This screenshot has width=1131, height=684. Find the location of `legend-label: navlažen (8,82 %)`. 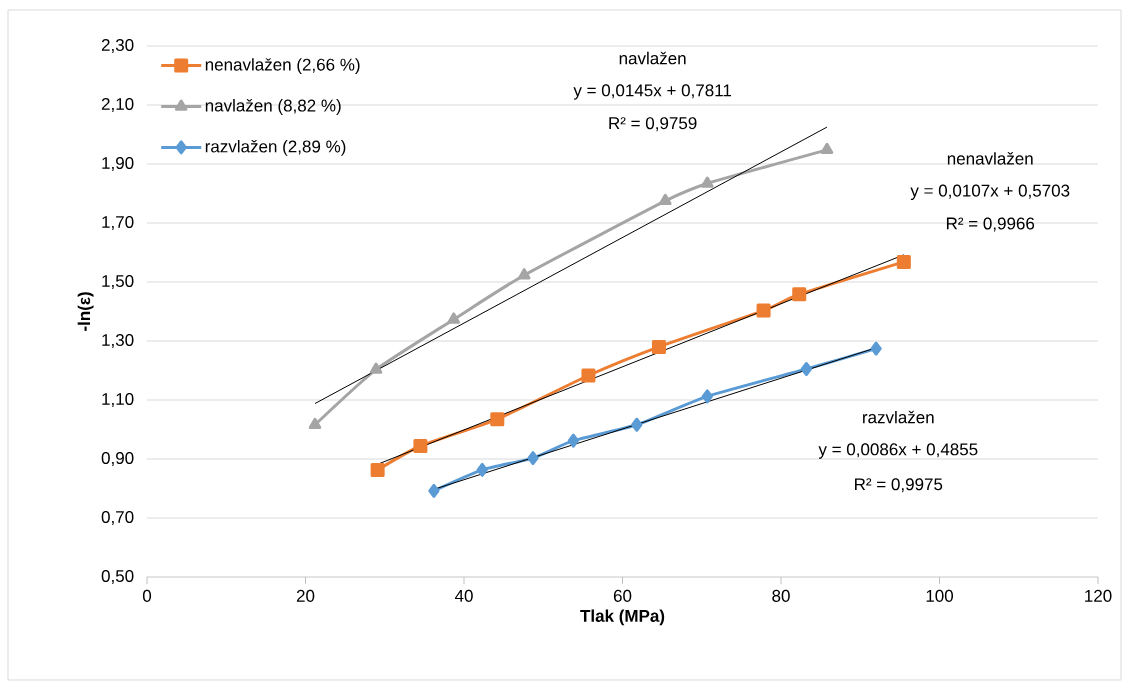

legend-label: navlažen (8,82 %) is located at coordinates (273, 107).